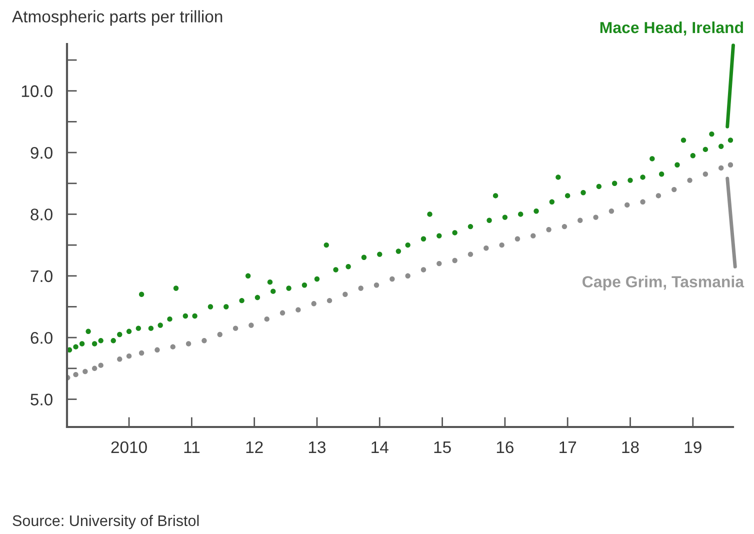 The width and height of the screenshot is (754, 534). Describe the element at coordinates (380, 447) in the screenshot. I see `x-tick-label: 14` at that location.